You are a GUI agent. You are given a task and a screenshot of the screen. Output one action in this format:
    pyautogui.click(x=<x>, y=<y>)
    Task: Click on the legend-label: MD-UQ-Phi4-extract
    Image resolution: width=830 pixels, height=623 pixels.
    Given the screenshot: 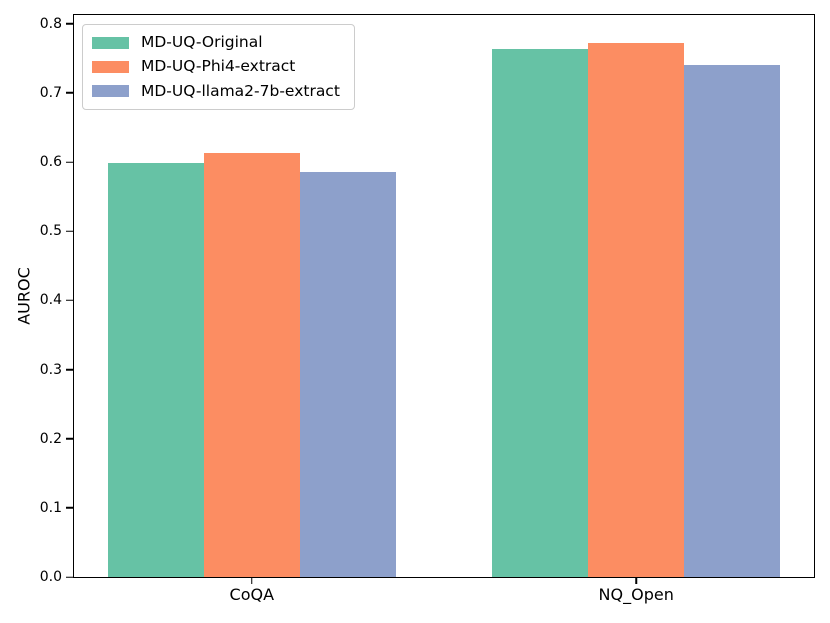 What is the action you would take?
    pyautogui.click(x=218, y=66)
    